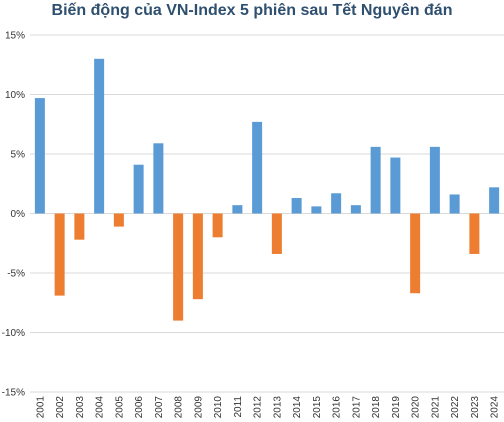 This screenshot has height=422, width=504. I want to click on bar-2010, so click(217, 225).